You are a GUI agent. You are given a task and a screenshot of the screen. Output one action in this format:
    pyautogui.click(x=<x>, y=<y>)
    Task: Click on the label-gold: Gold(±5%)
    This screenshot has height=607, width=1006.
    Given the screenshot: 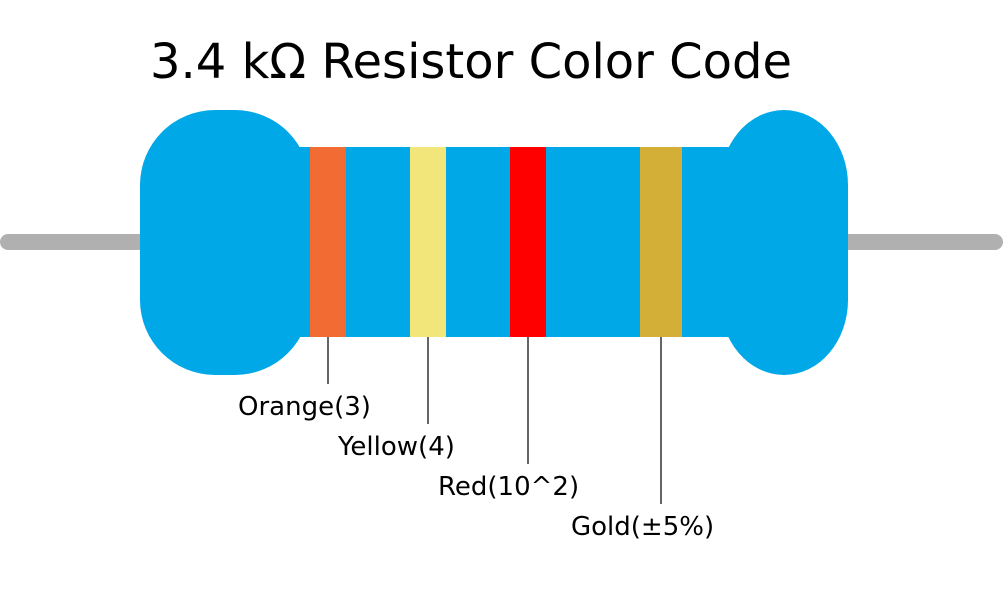 What is the action you would take?
    pyautogui.click(x=642, y=527)
    